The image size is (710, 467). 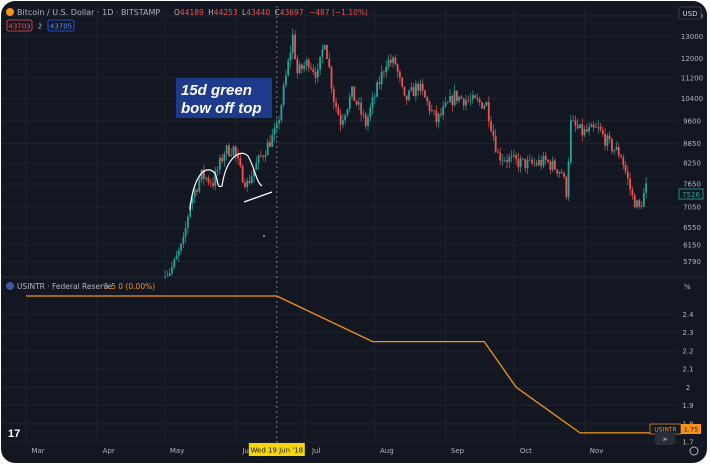 I want to click on annotation-background, so click(x=224, y=98).